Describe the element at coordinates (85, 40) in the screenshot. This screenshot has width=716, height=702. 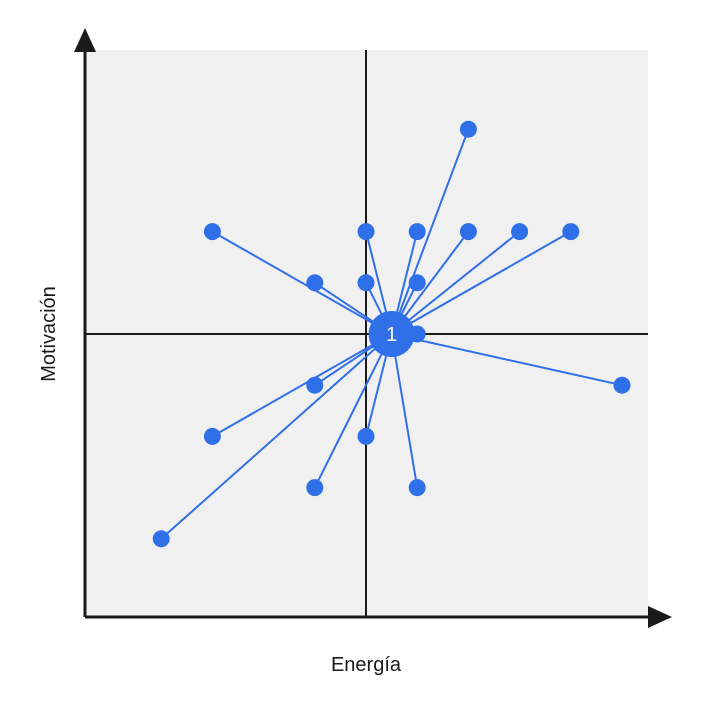
I see `y-axis-arrow-icon` at that location.